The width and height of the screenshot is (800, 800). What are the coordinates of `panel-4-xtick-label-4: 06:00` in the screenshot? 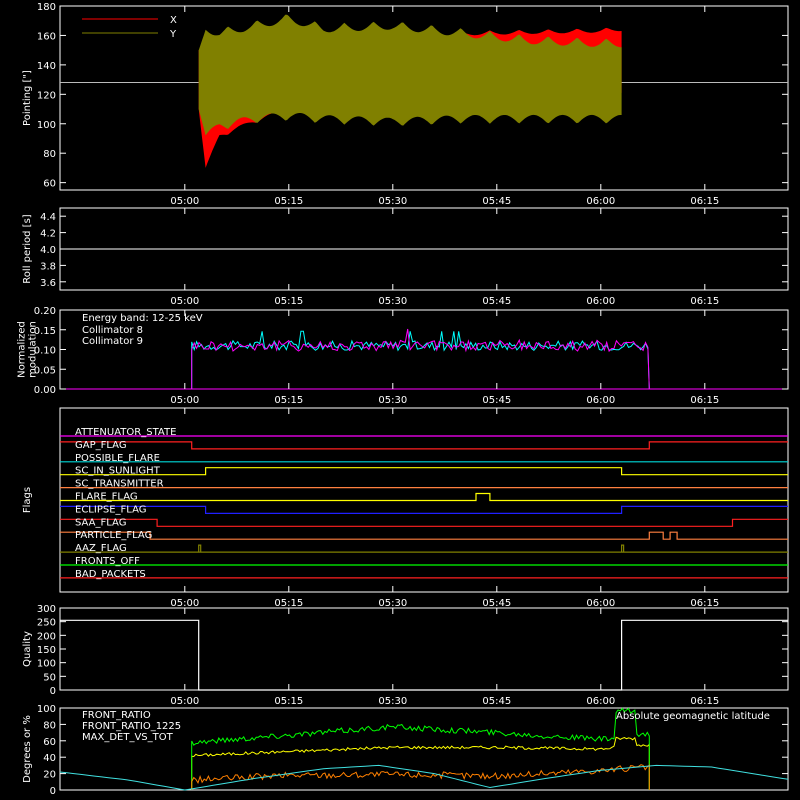 It's located at (600, 701).